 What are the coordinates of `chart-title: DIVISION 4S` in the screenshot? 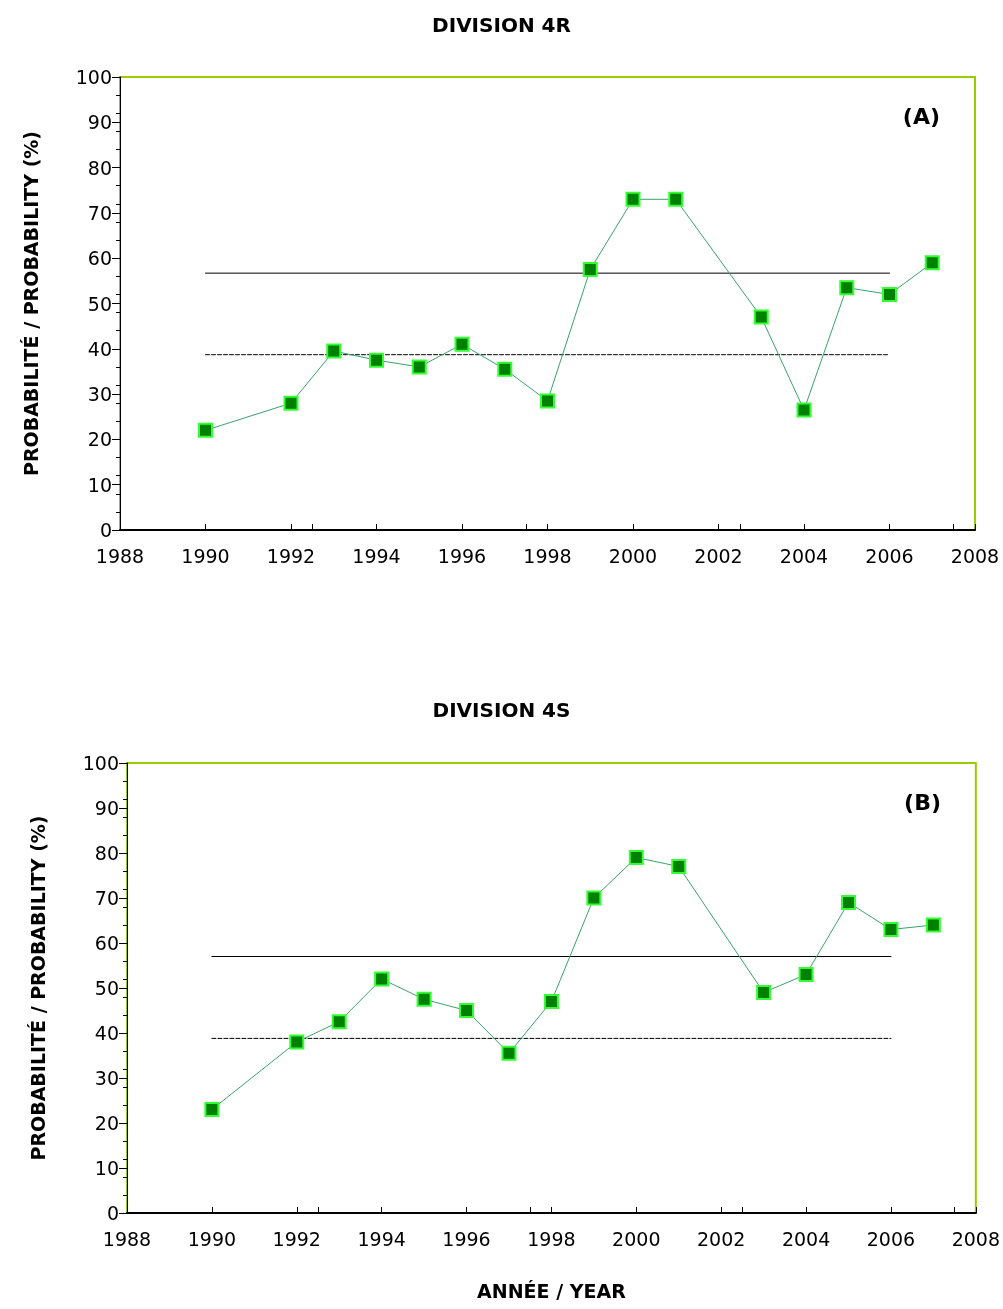 It's located at (501, 710).